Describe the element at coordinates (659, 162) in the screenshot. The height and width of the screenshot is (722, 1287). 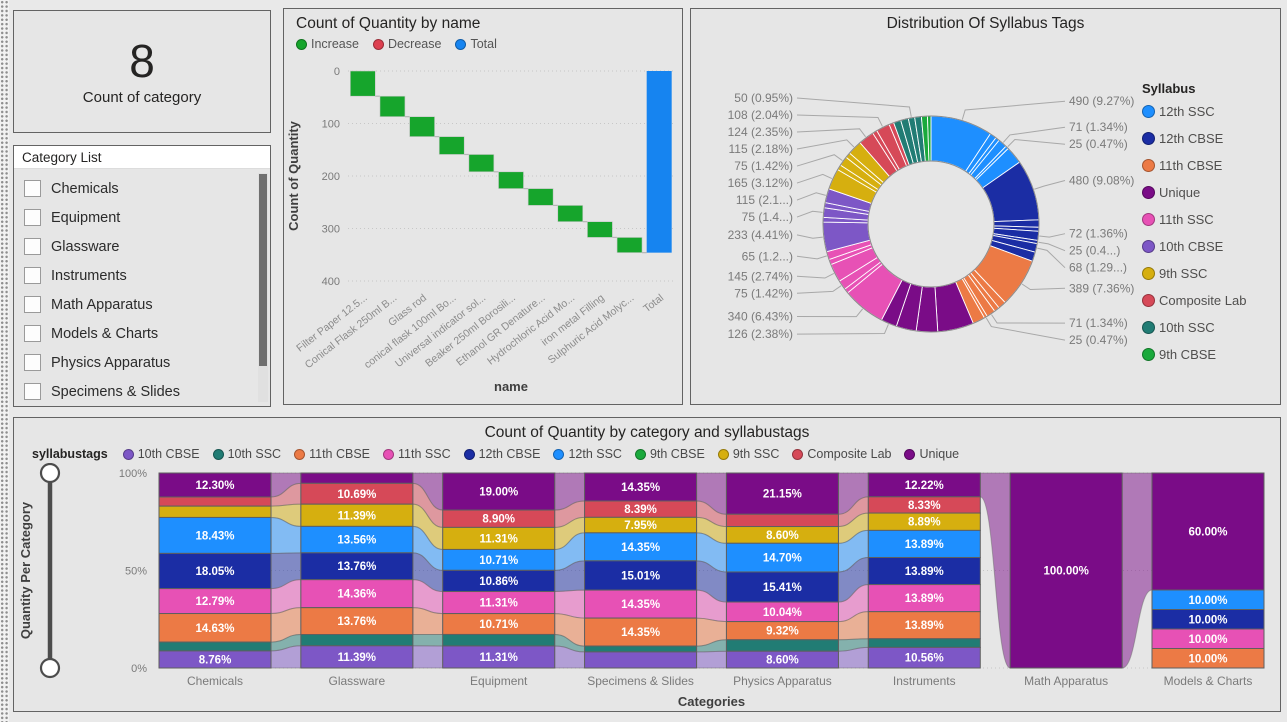
I see `waterfall-total-bar` at that location.